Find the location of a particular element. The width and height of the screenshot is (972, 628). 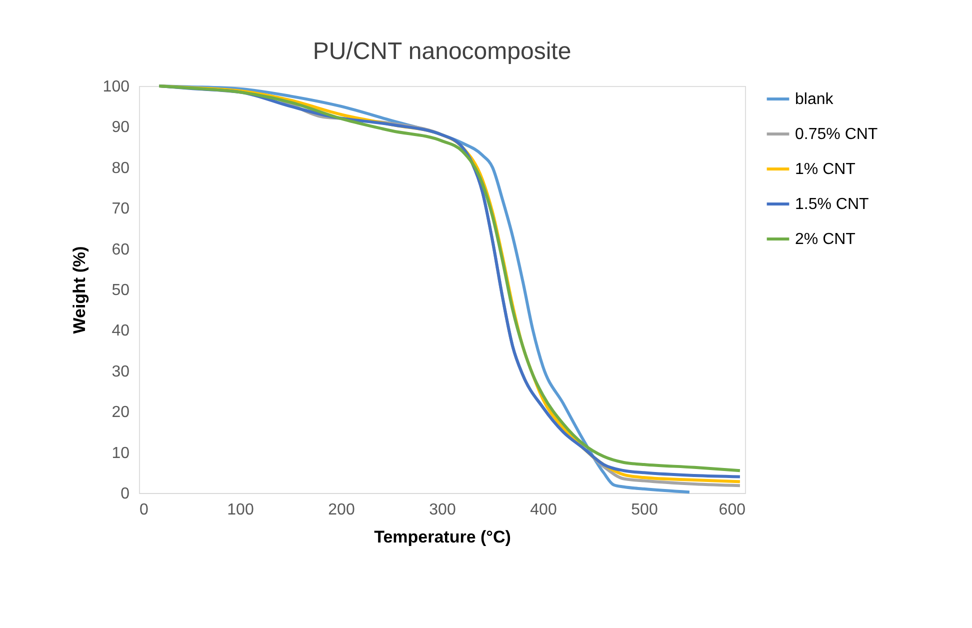

y-tick-label: 90 is located at coordinates (121, 127).